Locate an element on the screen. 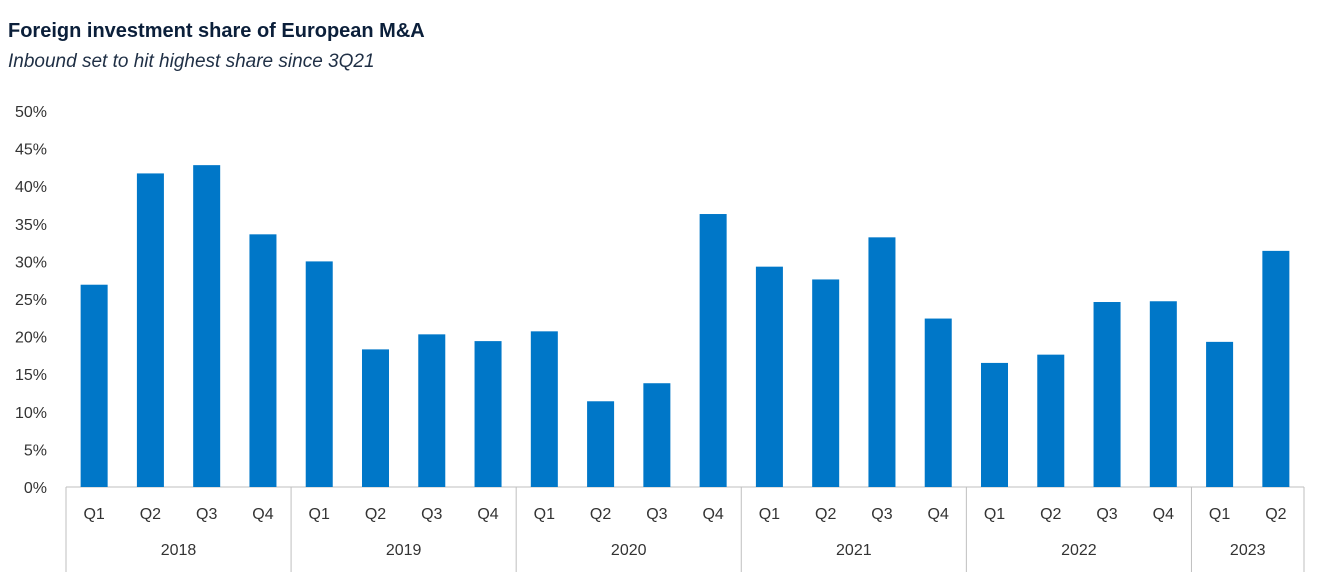  year-label: 2021 is located at coordinates (854, 550).